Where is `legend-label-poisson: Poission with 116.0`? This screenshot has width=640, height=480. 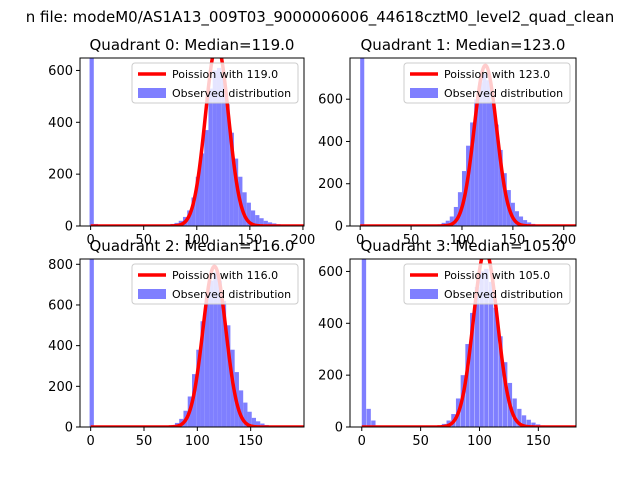 legend-label-poisson: Poission with 116.0 is located at coordinates (225, 275).